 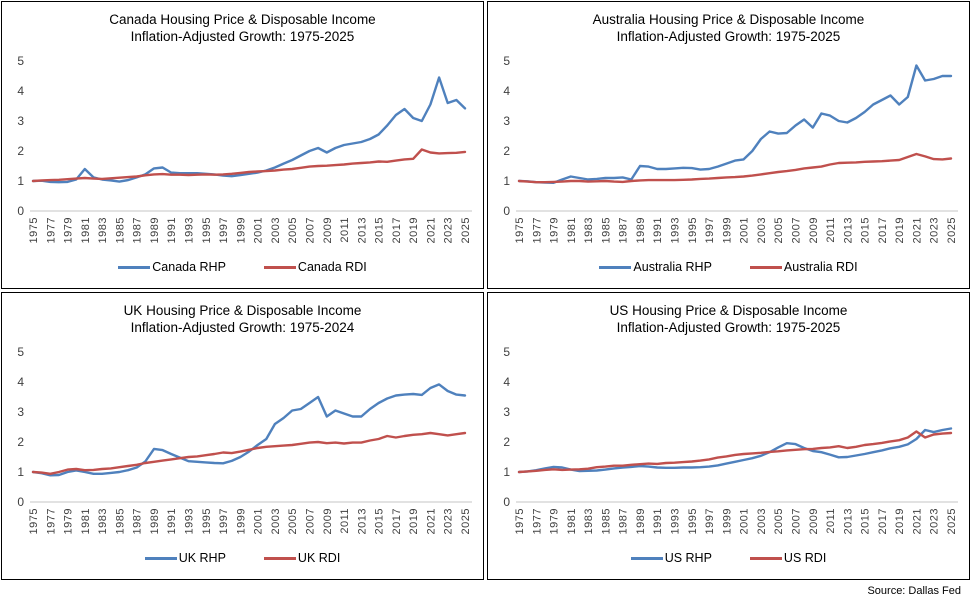 What do you see at coordinates (249, 453) in the screenshot?
I see `uk-rdi-line` at bounding box center [249, 453].